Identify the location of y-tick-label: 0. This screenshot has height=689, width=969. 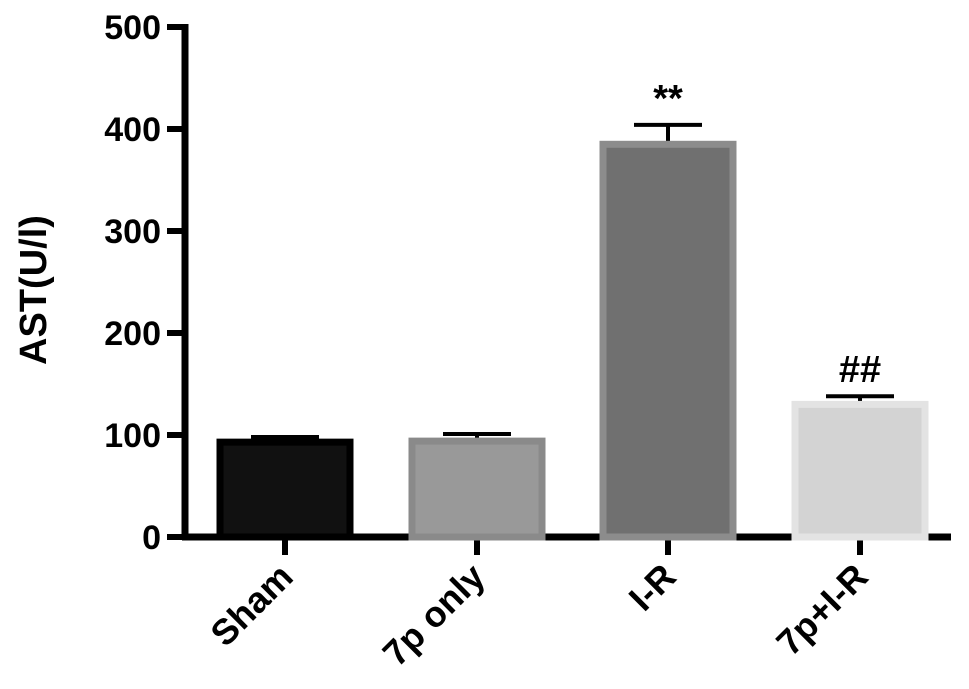
(151, 538).